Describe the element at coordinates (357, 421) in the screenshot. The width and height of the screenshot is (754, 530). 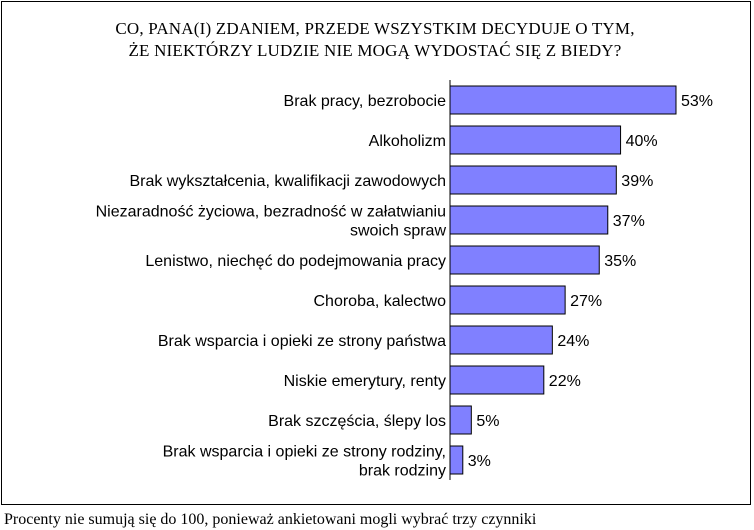
I see `category-label-9: Brak szczęścia, ślepy los` at that location.